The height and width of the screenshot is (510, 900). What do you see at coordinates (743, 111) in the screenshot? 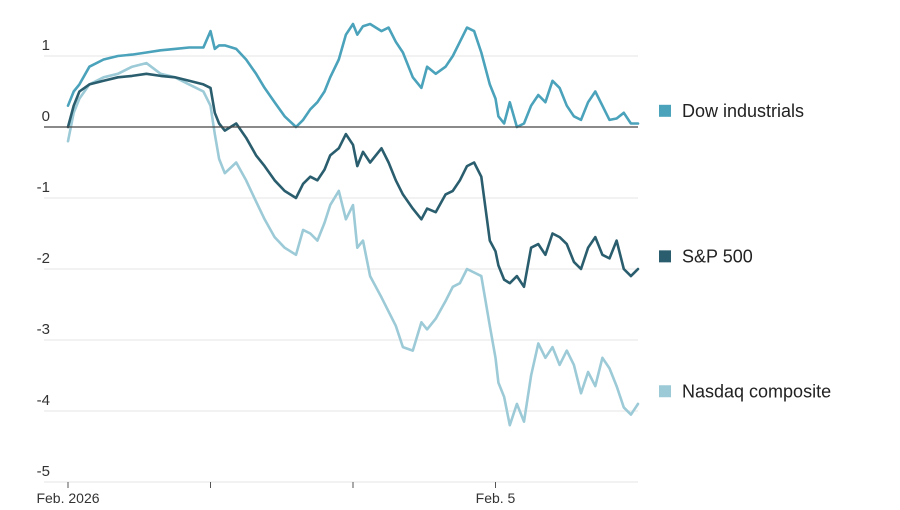
I see `legend-label: Dow industrials` at bounding box center [743, 111].